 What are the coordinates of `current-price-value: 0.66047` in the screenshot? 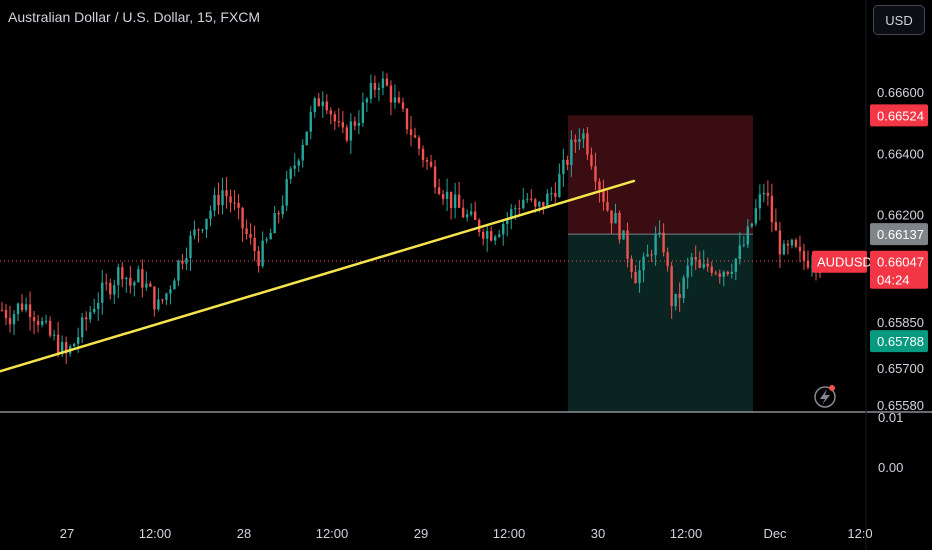 It's located at (900, 262).